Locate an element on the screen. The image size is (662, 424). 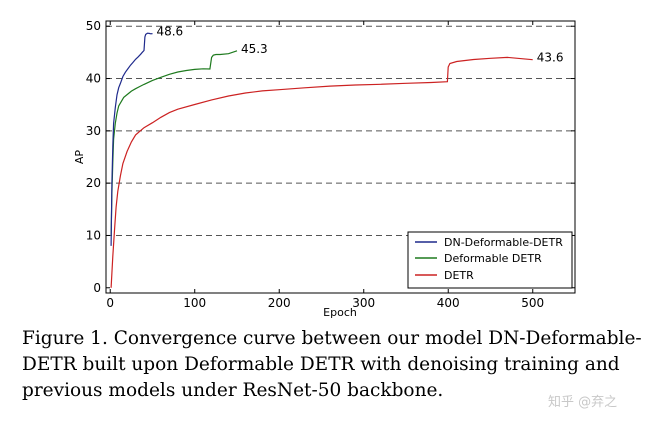
x-tick-label: 500 is located at coordinates (532, 303).